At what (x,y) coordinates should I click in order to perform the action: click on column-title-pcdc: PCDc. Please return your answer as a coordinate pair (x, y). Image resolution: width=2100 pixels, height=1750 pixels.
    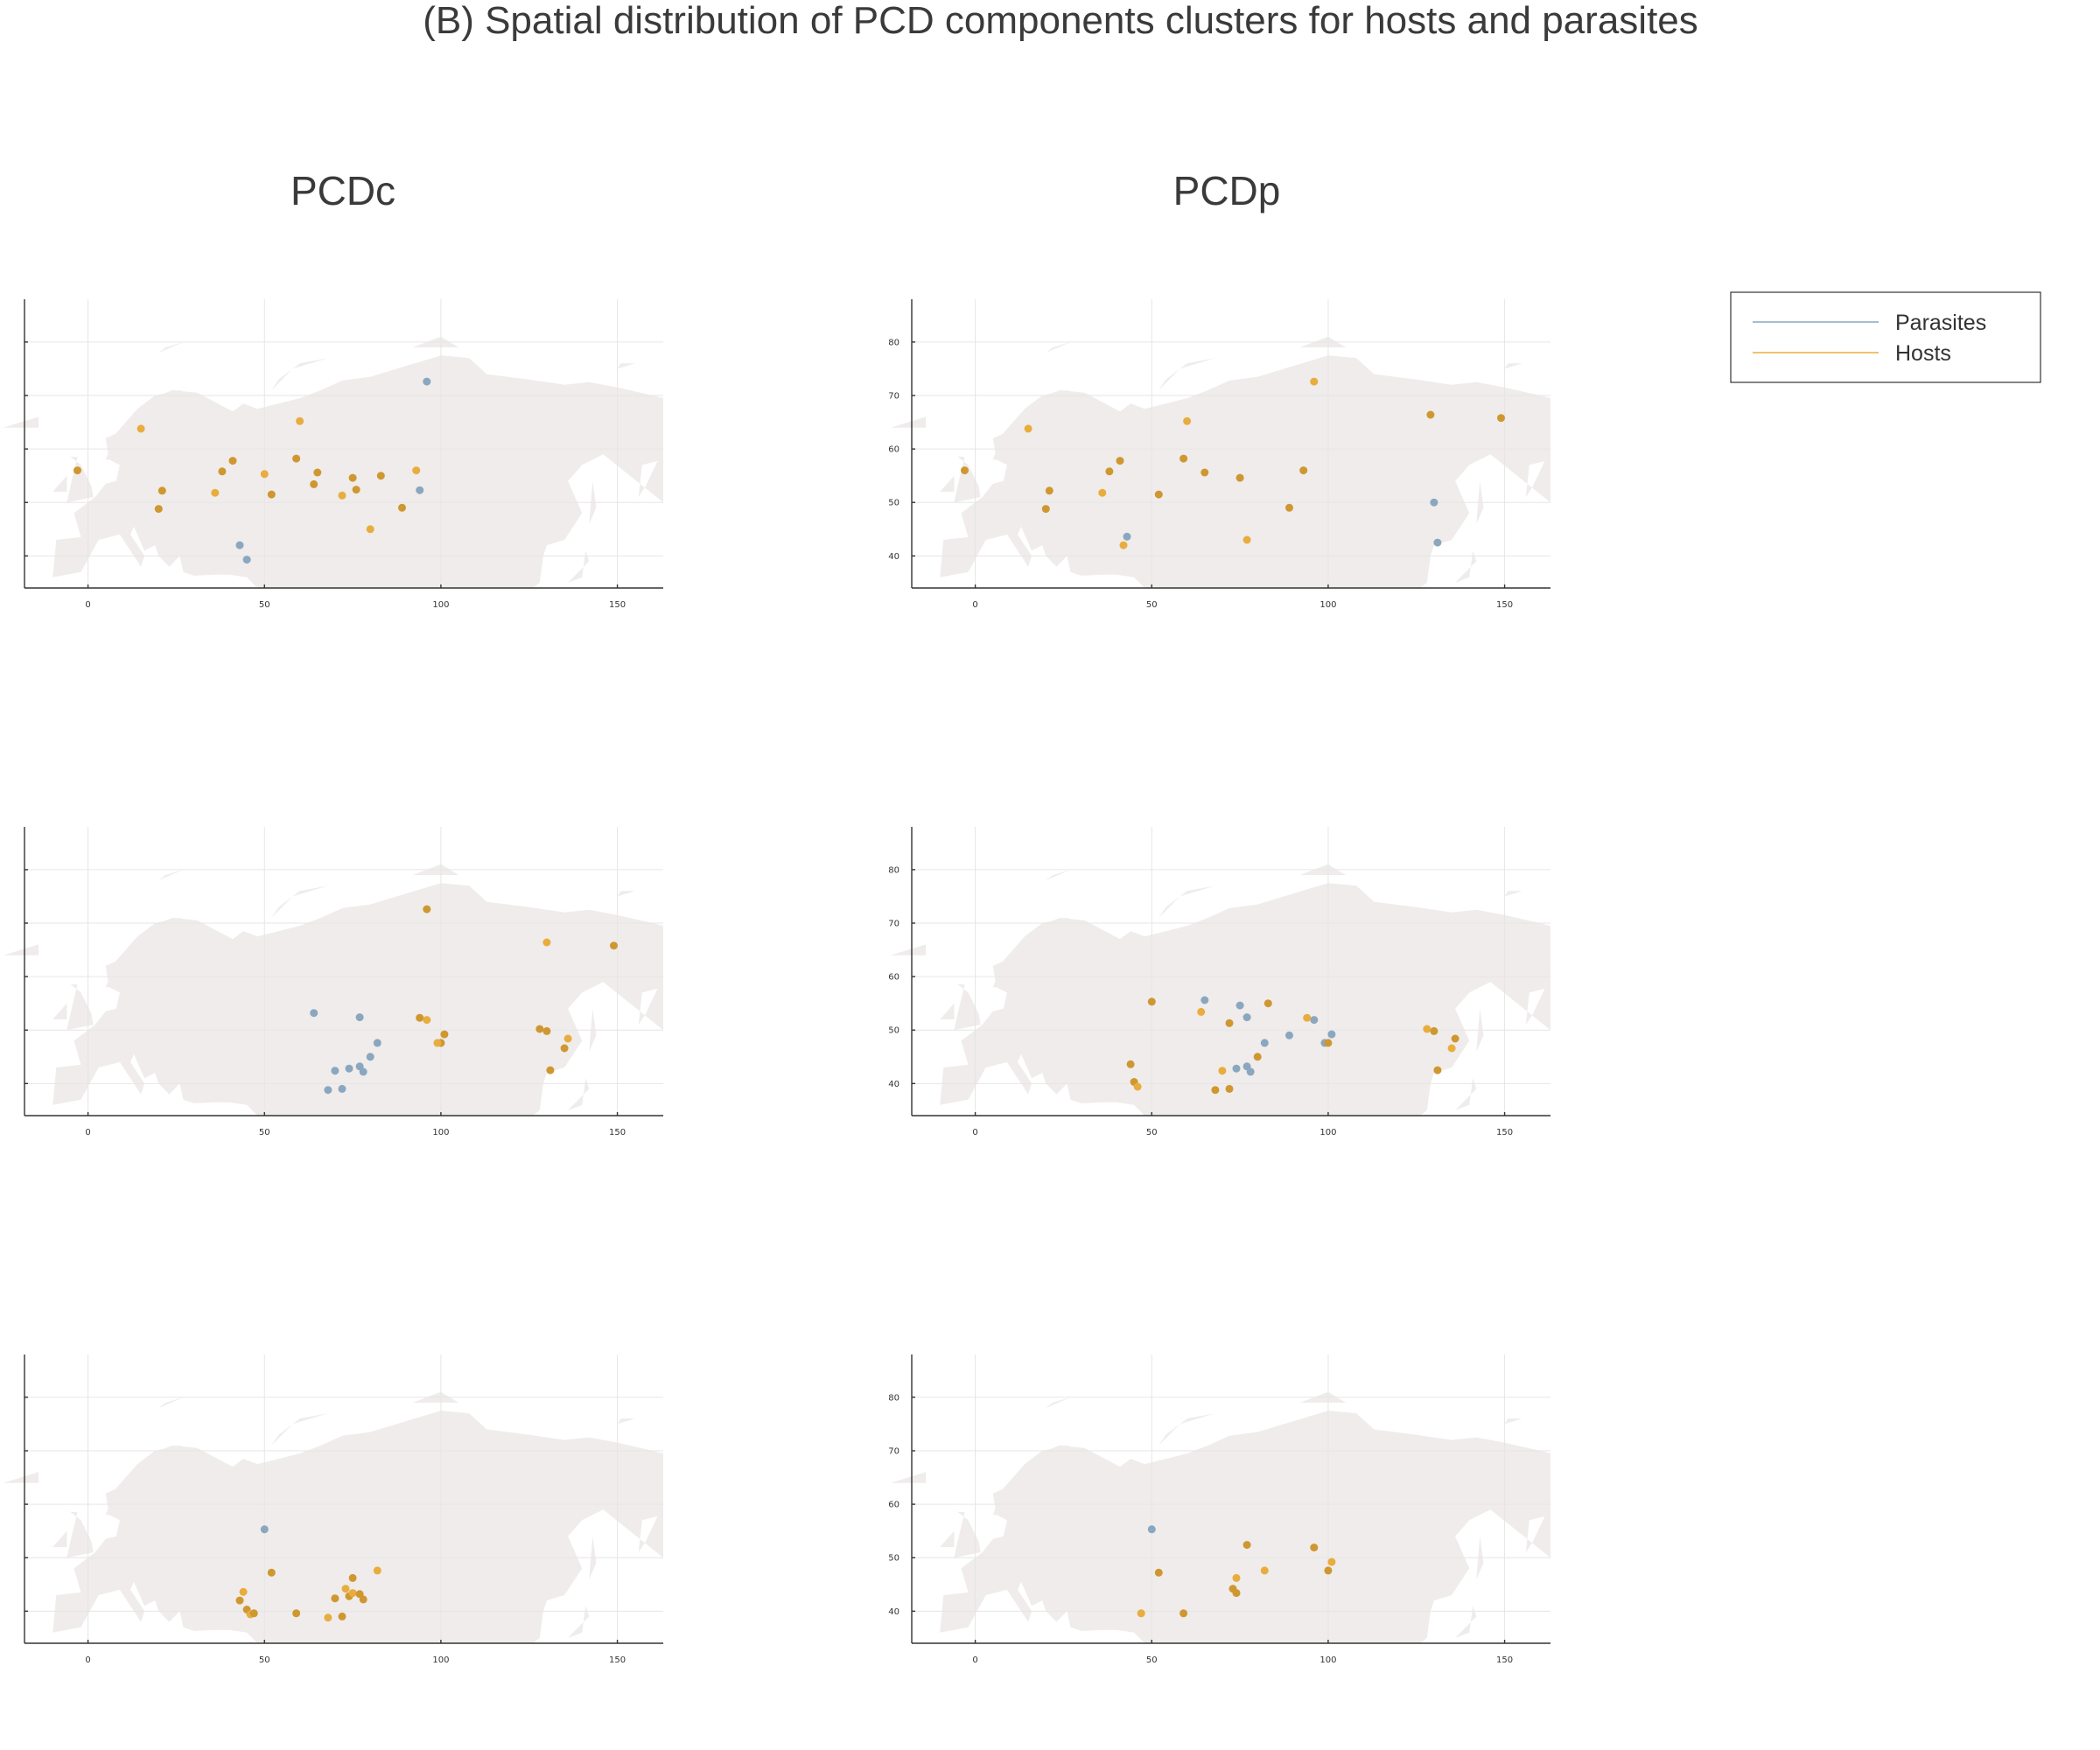
    Looking at the image, I should click on (343, 191).